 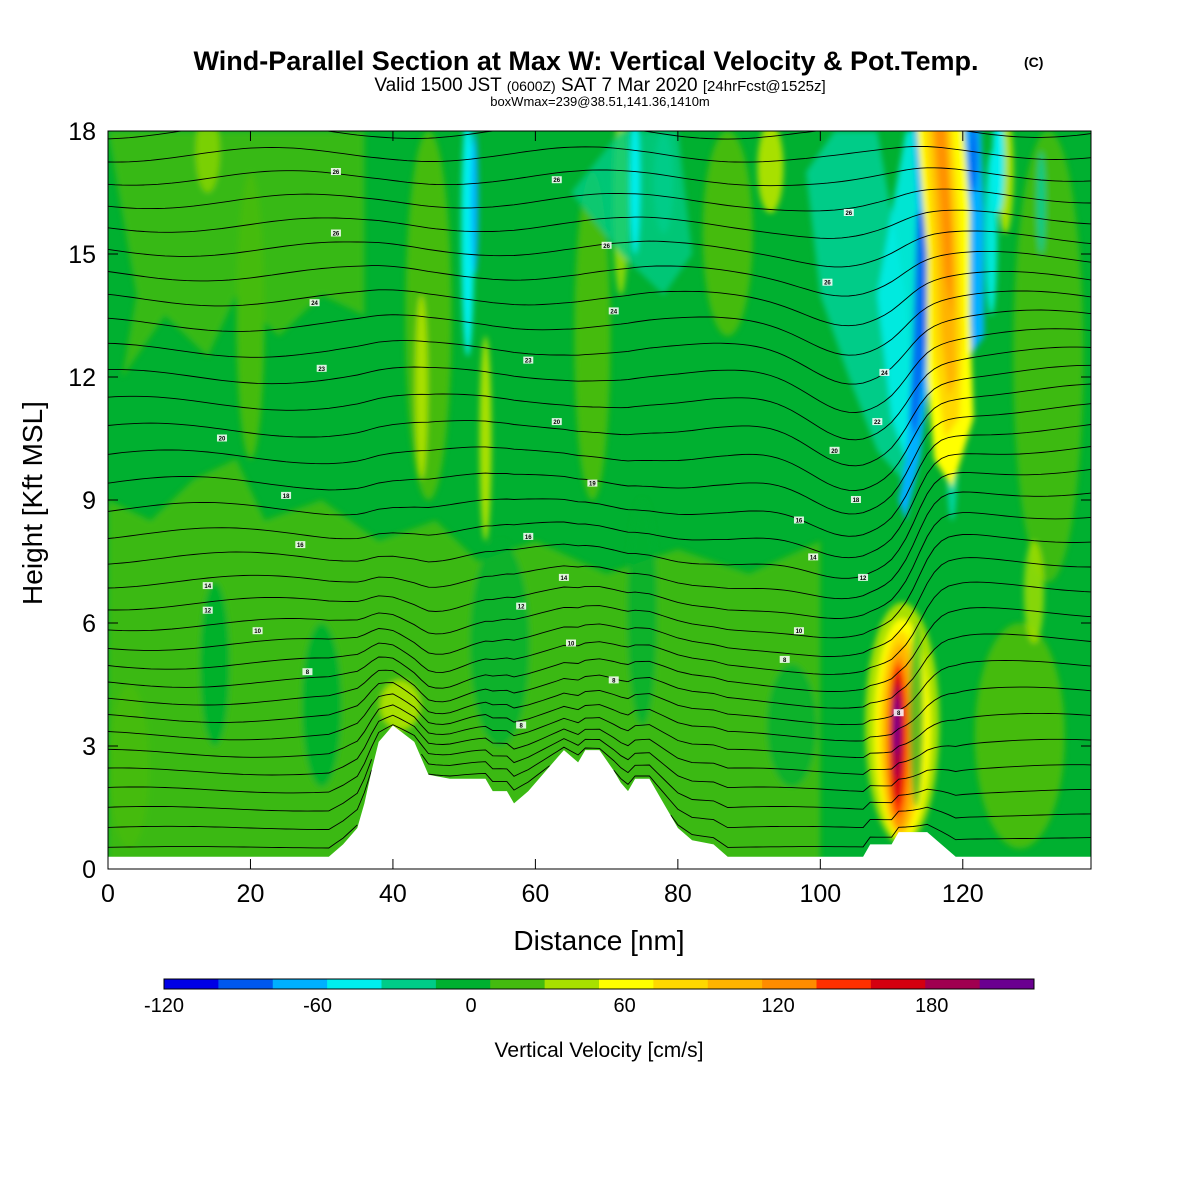 What do you see at coordinates (470, 1006) in the screenshot?
I see `colorbar-tick-label: 0` at bounding box center [470, 1006].